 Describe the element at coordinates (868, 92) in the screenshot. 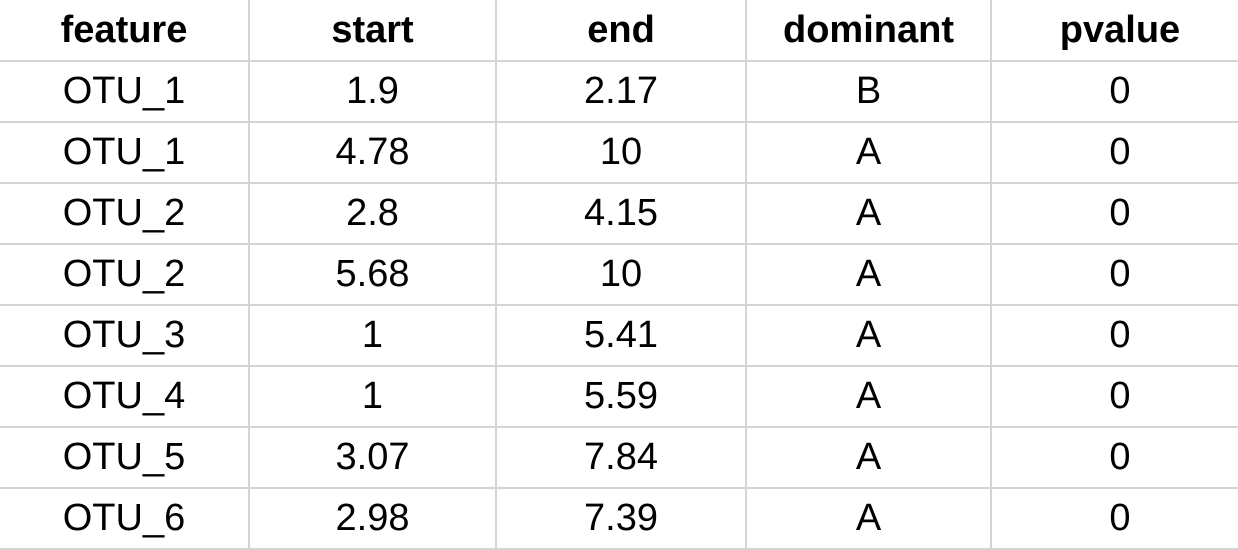

I see `cell-dominant: B` at that location.